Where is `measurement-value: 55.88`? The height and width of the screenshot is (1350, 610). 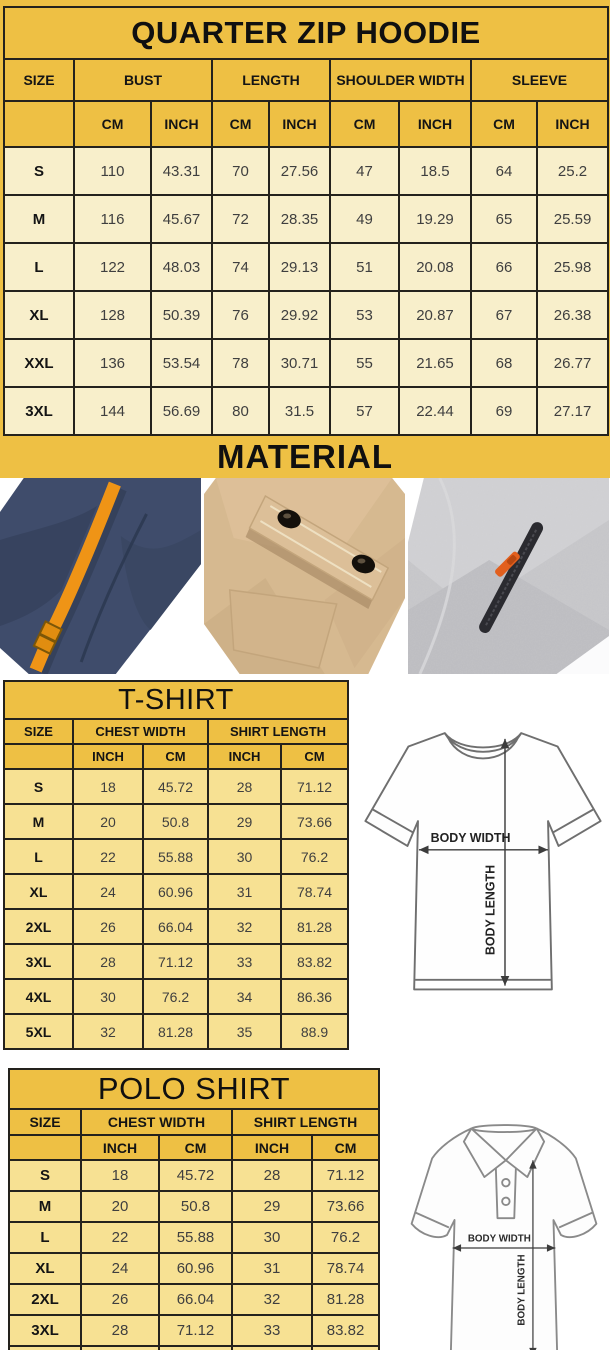 measurement-value: 55.88 is located at coordinates (195, 1237).